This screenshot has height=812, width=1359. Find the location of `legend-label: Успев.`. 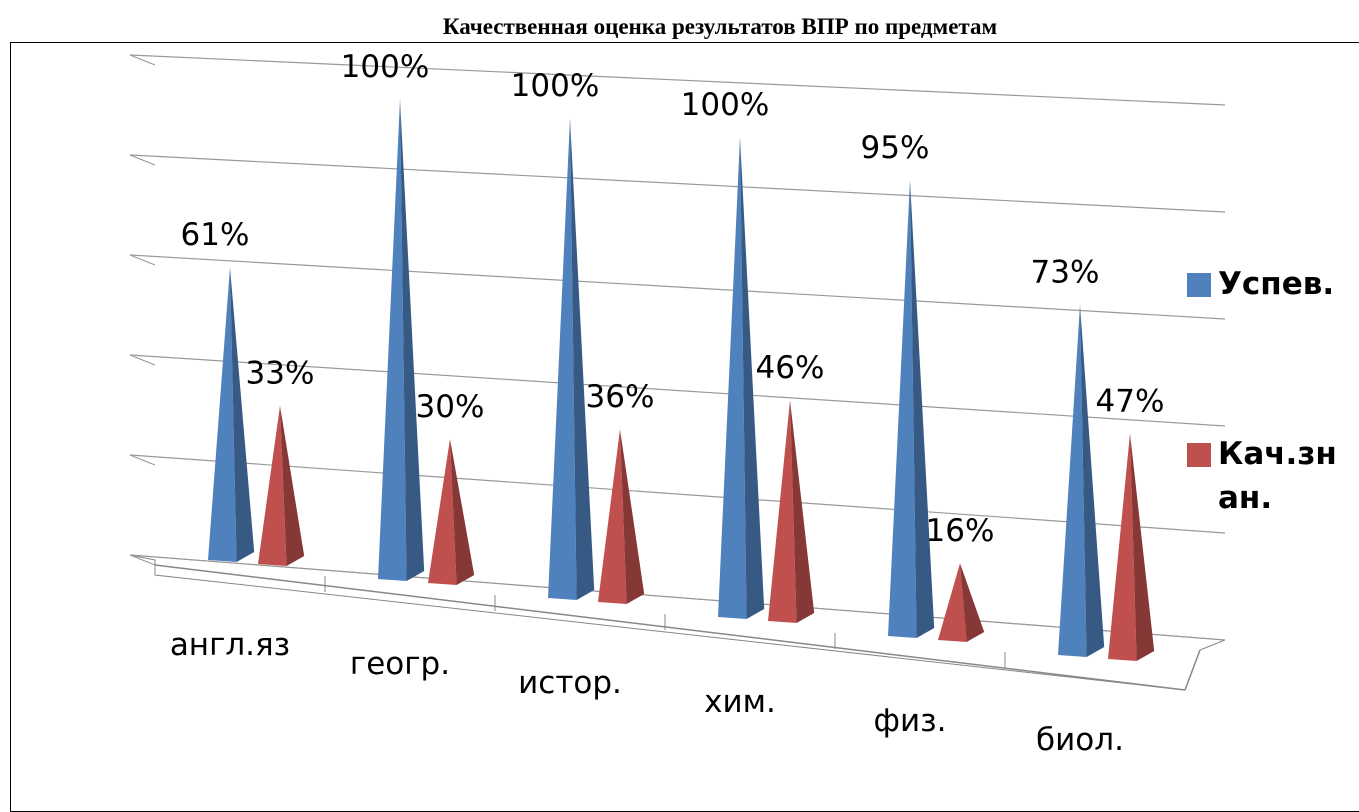

legend-label: Успев. is located at coordinates (1276, 284).